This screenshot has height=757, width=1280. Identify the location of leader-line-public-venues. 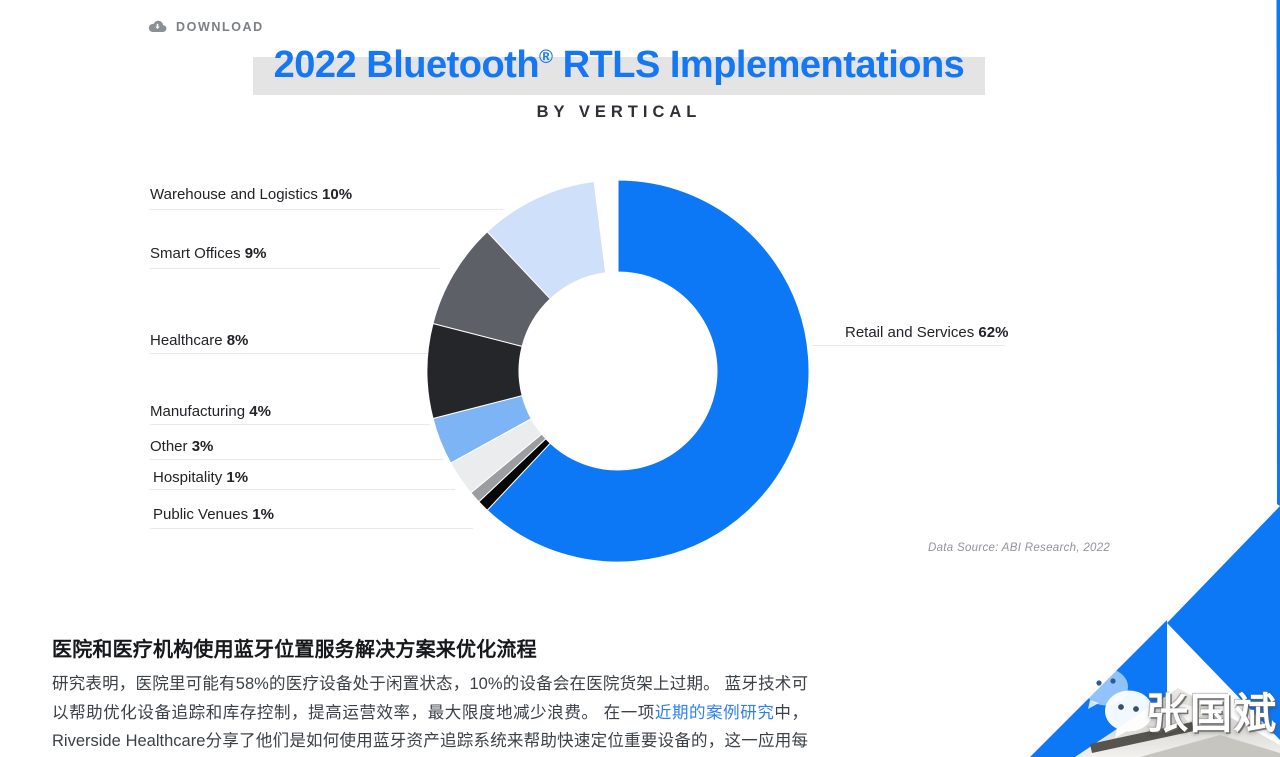
(311, 528).